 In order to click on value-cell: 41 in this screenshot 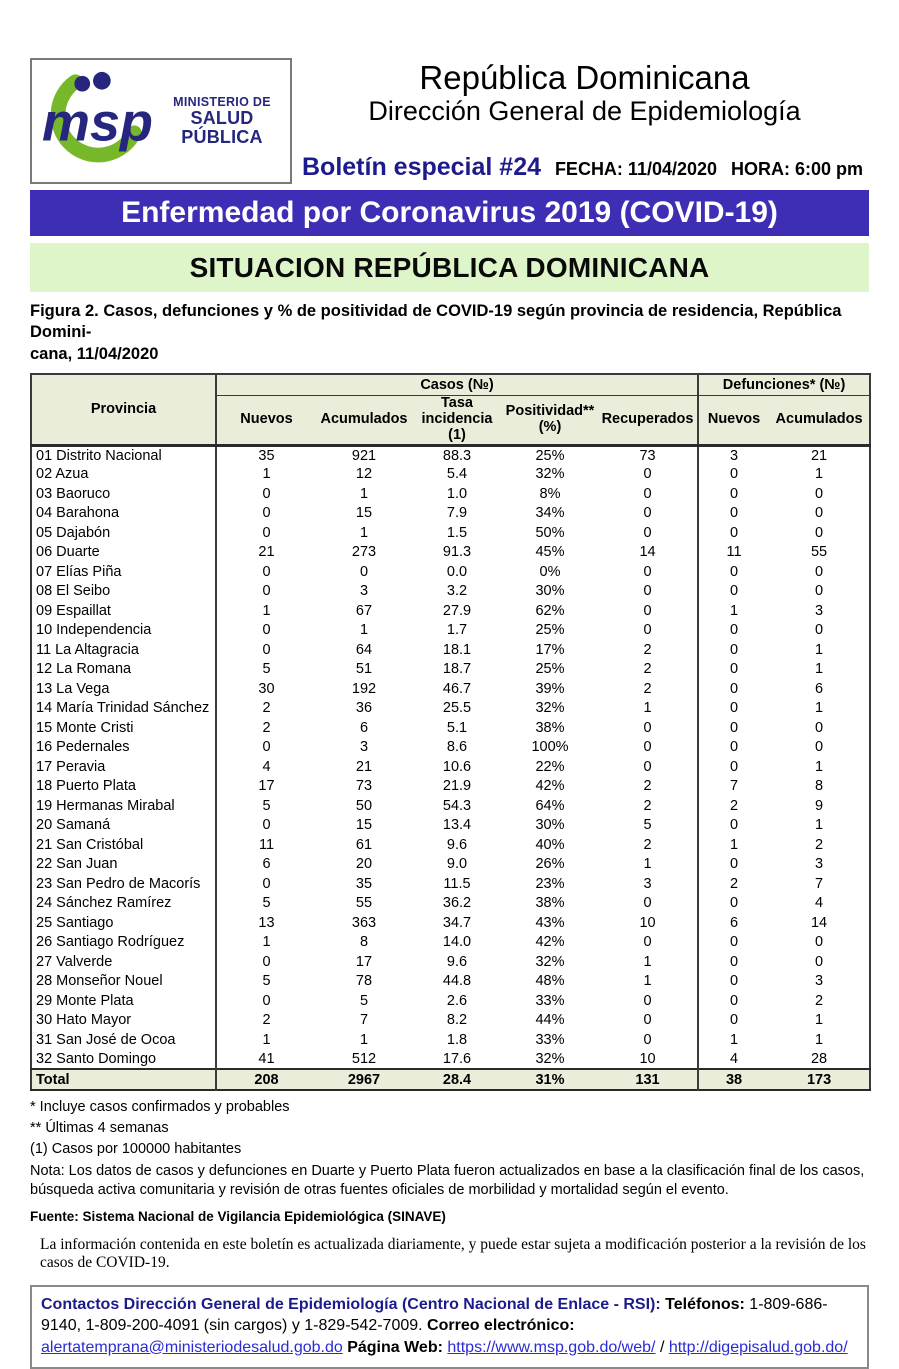, I will do `click(266, 1058)`.